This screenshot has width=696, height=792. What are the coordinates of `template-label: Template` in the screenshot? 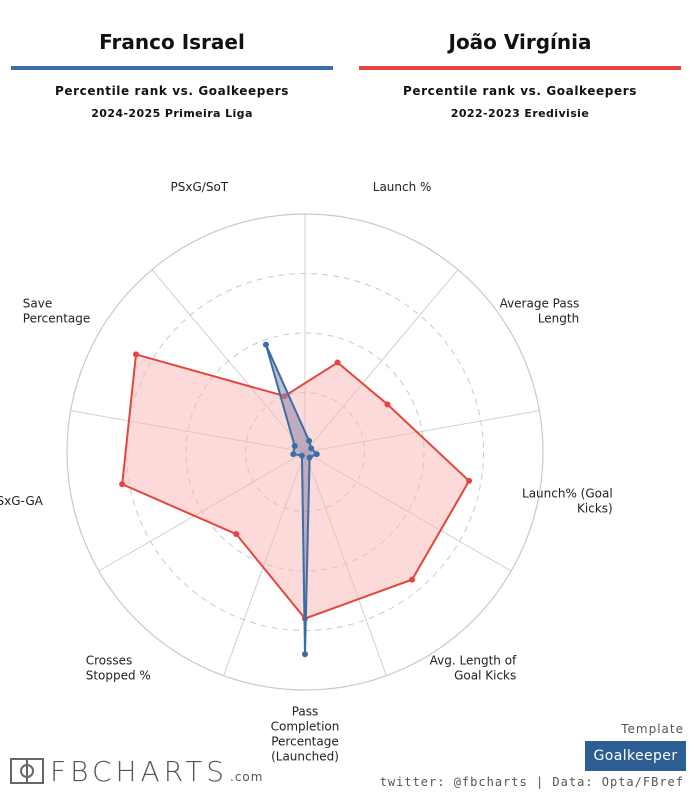 It's located at (652, 729).